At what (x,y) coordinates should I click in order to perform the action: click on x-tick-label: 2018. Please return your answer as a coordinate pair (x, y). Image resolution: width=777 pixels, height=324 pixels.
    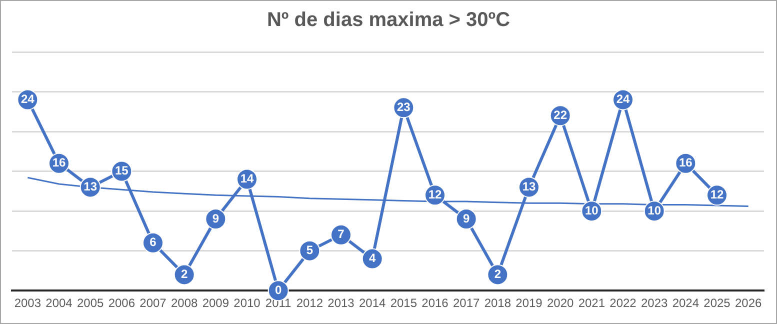
    Looking at the image, I should click on (498, 303).